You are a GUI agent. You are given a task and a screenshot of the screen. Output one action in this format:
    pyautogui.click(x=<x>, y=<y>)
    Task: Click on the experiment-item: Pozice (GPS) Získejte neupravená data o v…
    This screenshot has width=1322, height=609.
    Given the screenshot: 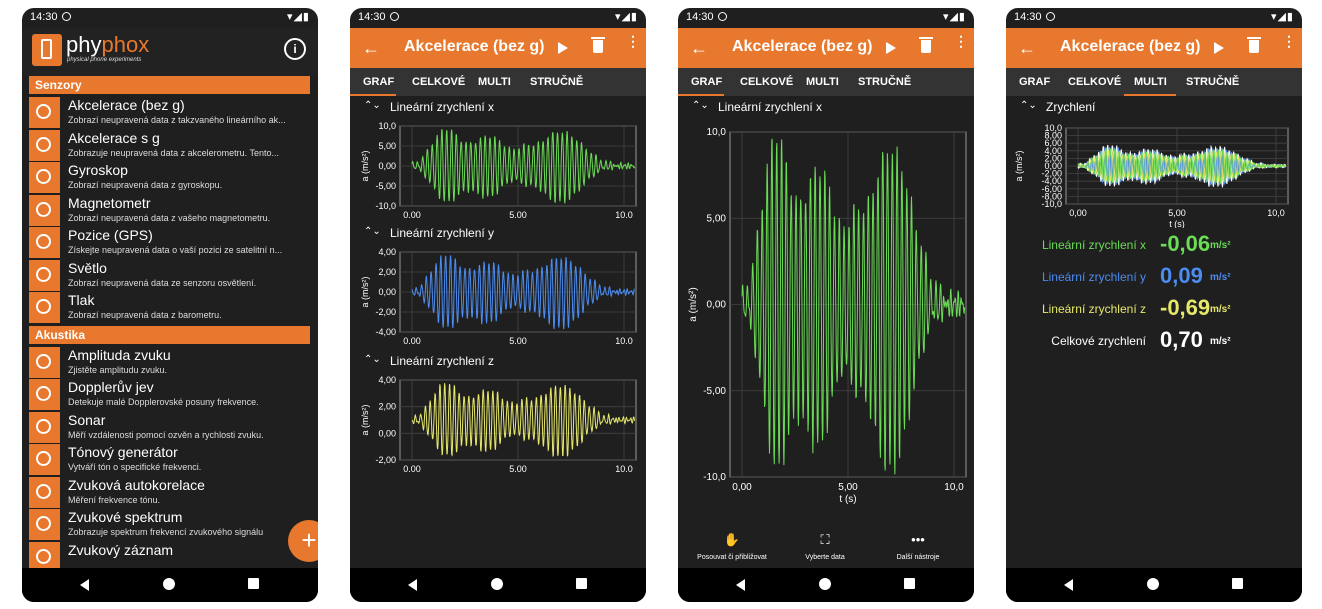 What is the action you would take?
    pyautogui.click(x=169, y=242)
    